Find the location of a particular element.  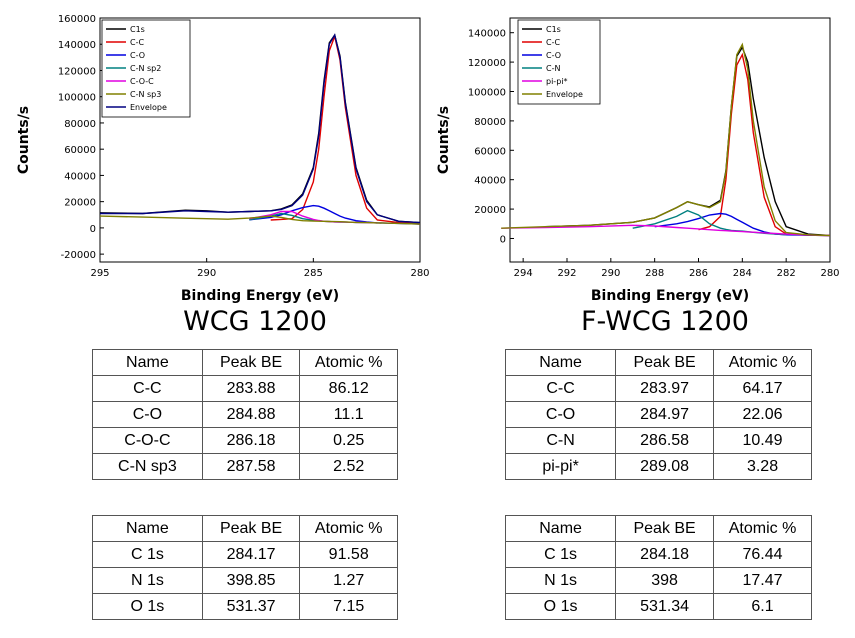

table-cell: 283.97 is located at coordinates (665, 388).